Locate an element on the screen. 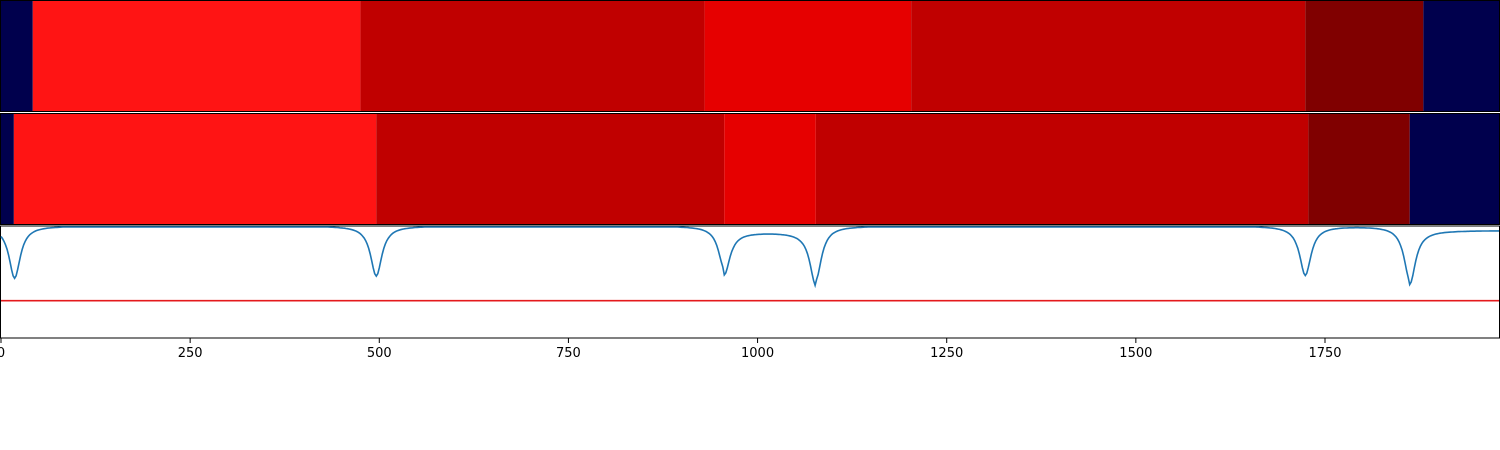 Image resolution: width=1500 pixels, height=450 pixels. x-axis: 0 250 500 750 1000 1250 1500 1750 is located at coordinates (671, 349).